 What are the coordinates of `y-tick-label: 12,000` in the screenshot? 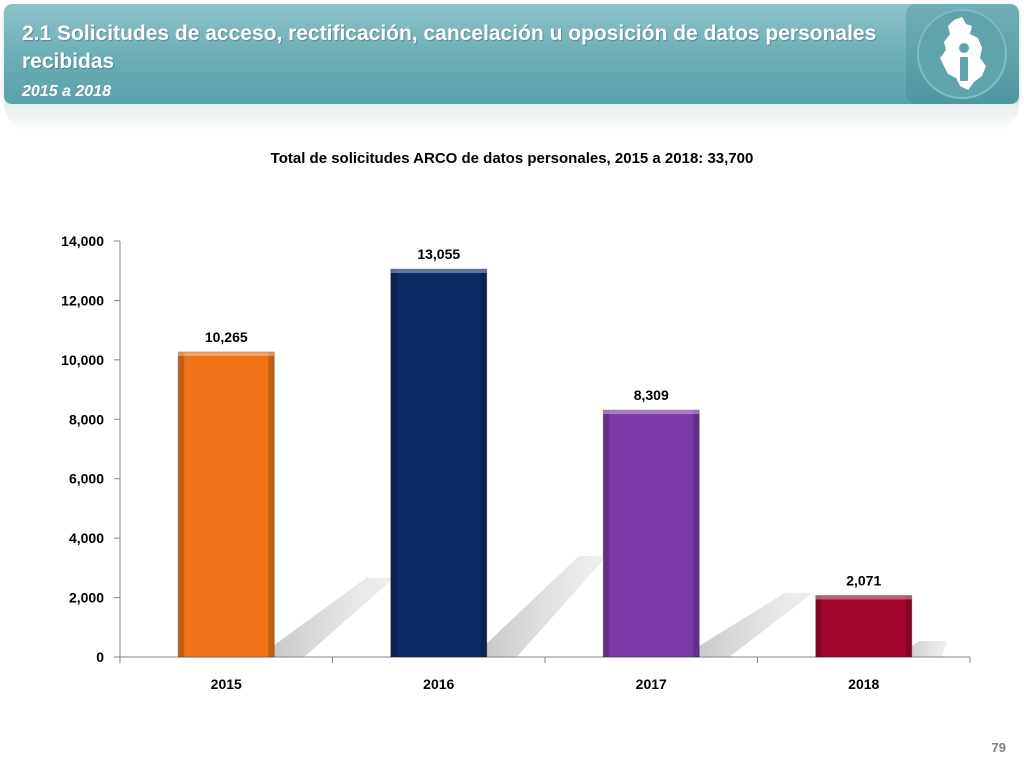 It's located at (82, 300).